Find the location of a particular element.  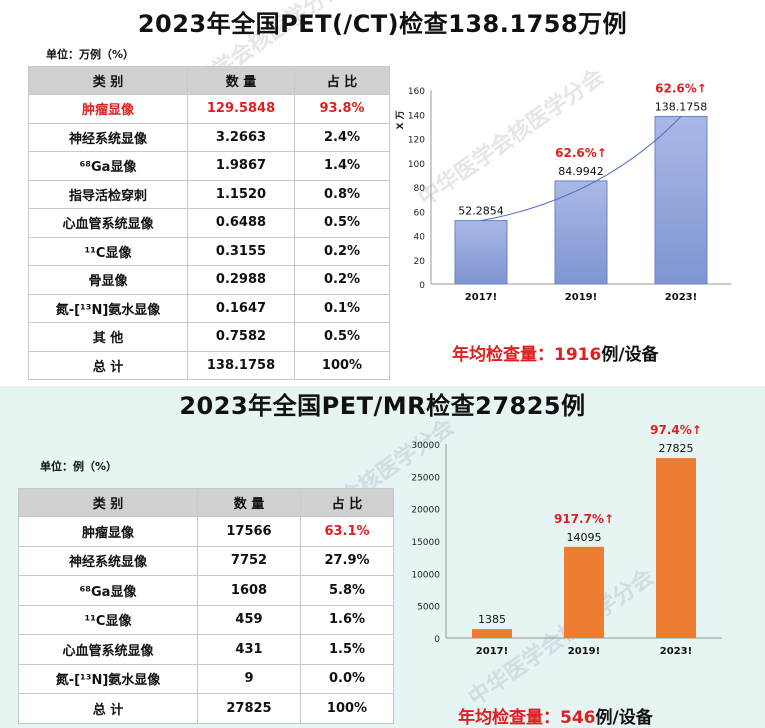

y-tick-label: 5000 is located at coordinates (428, 608).